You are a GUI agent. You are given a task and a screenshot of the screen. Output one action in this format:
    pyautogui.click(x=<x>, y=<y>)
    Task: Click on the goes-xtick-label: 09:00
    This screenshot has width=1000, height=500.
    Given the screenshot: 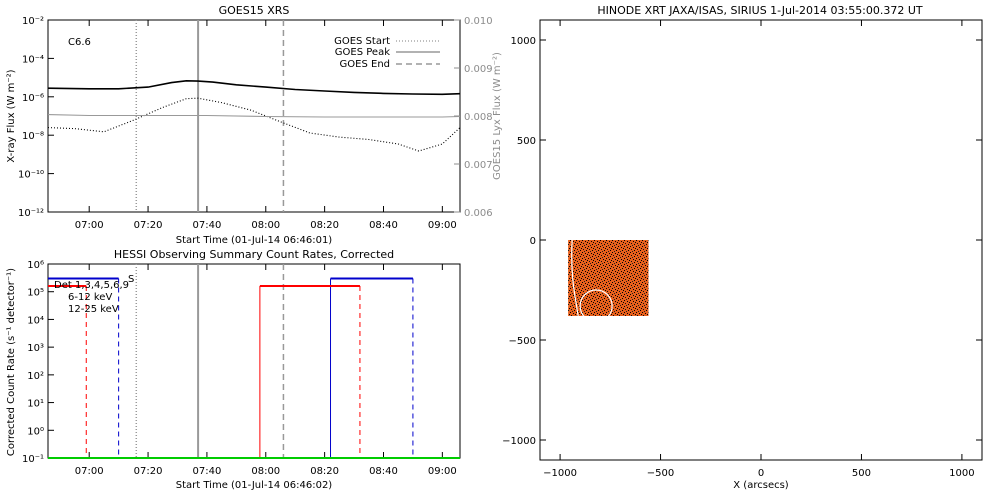 What is the action you would take?
    pyautogui.click(x=442, y=225)
    